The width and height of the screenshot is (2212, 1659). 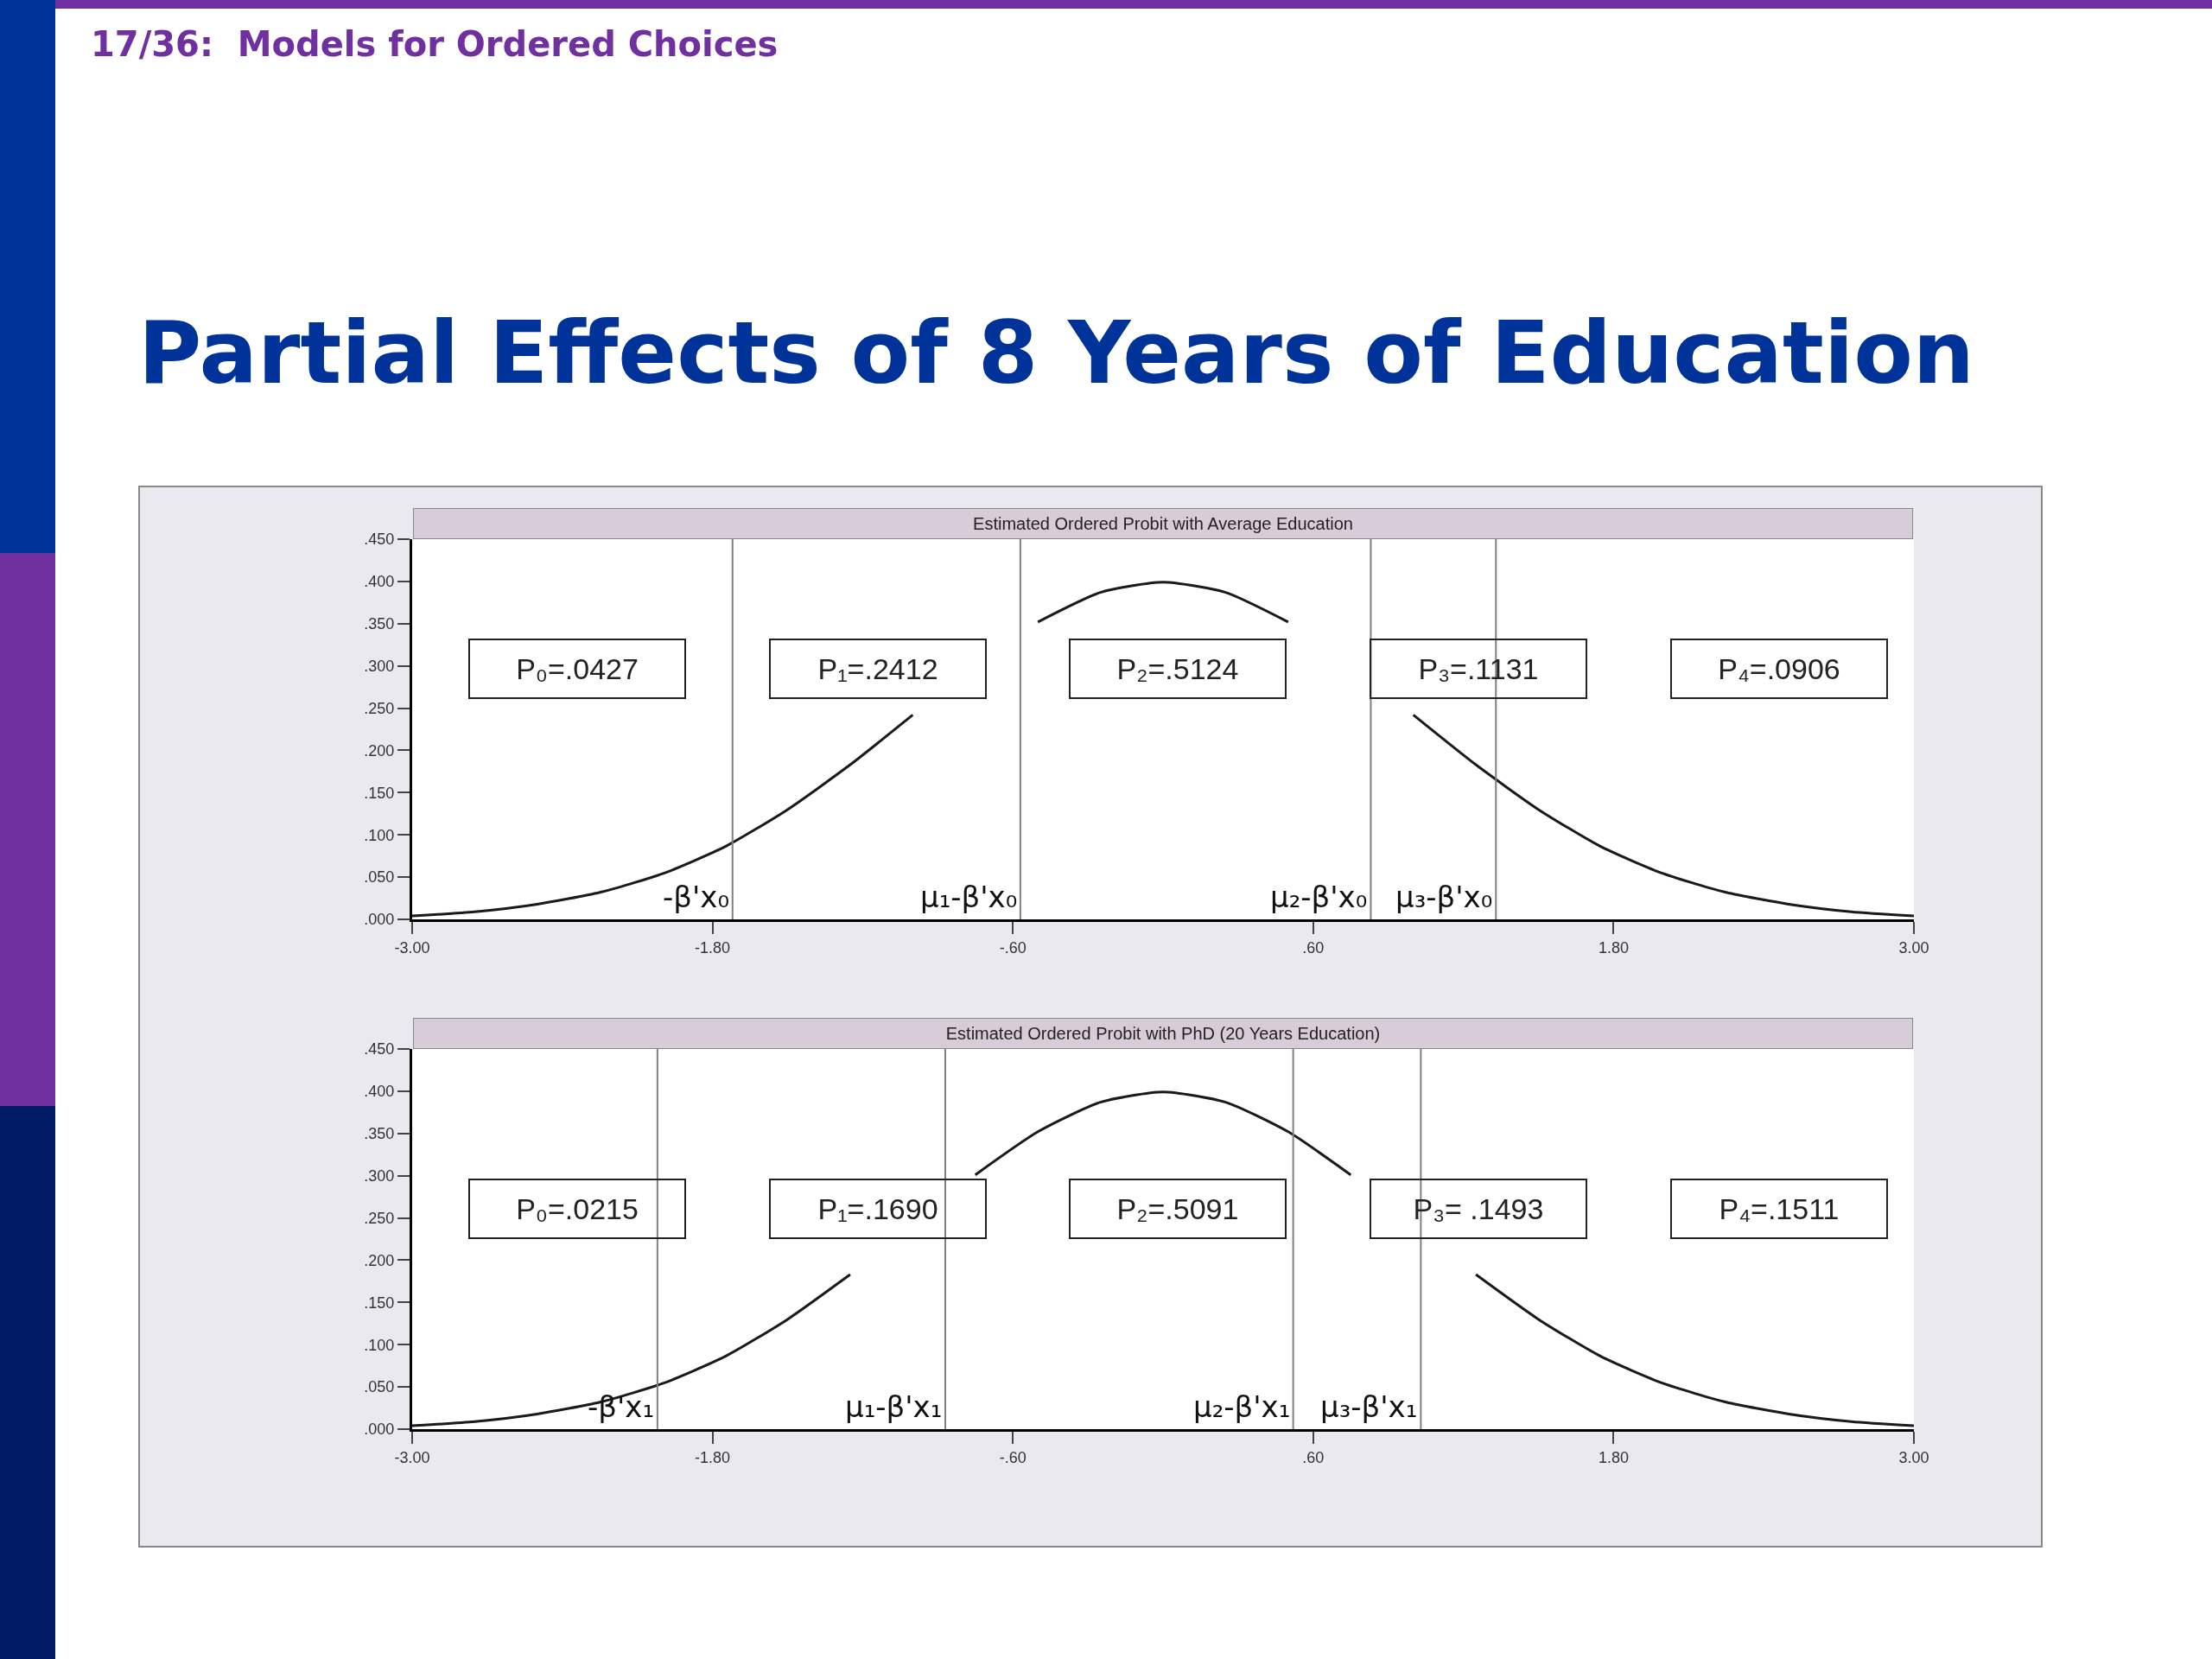 What do you see at coordinates (894, 1406) in the screenshot?
I see `ref-line-label: μ₁-β'x₁` at bounding box center [894, 1406].